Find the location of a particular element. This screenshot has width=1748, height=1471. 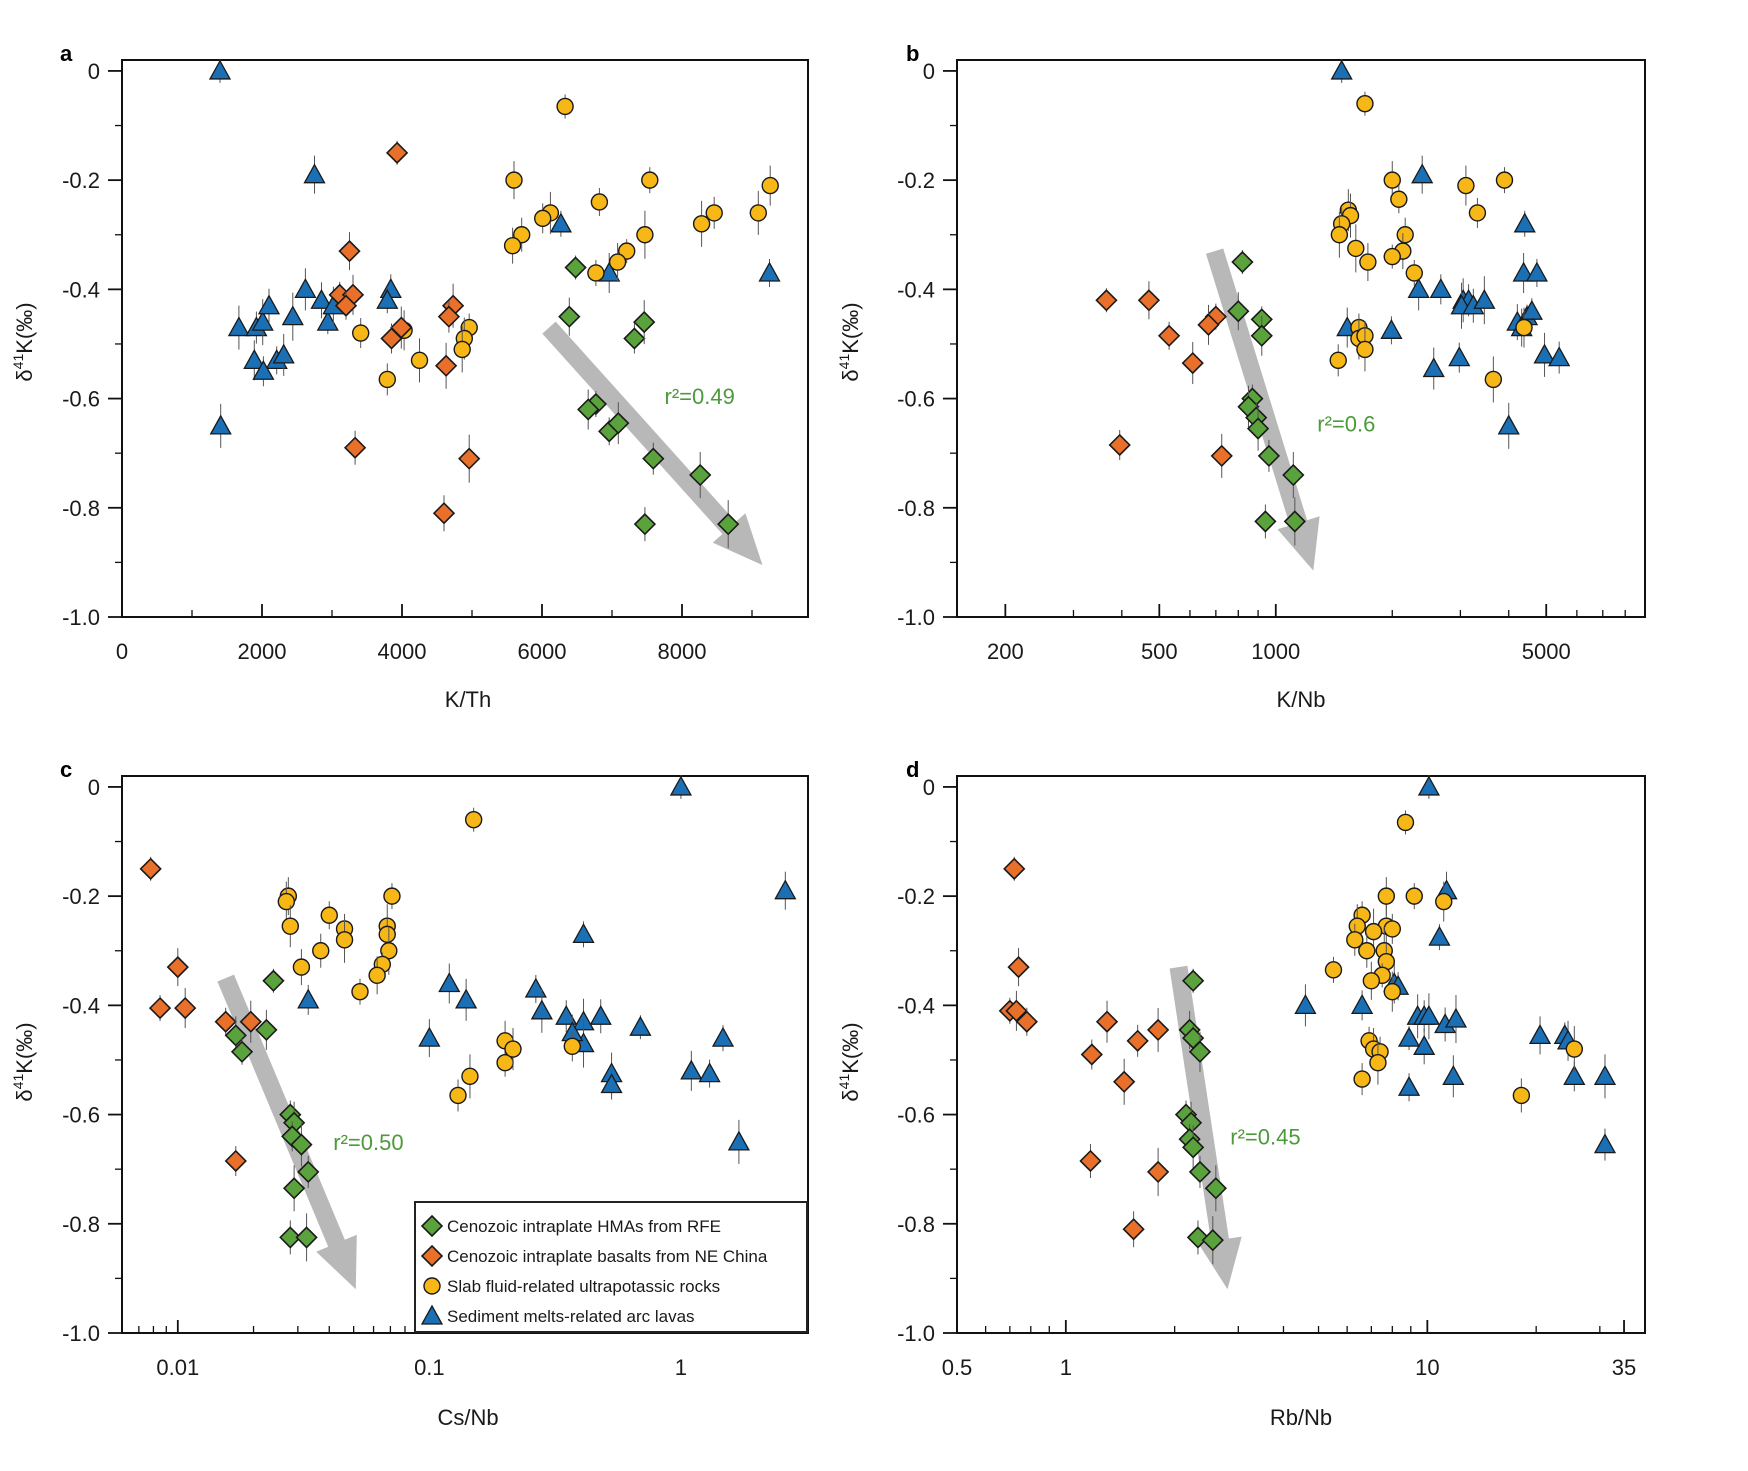

panel-b-ytick-label: -0.4 is located at coordinates (916, 289).